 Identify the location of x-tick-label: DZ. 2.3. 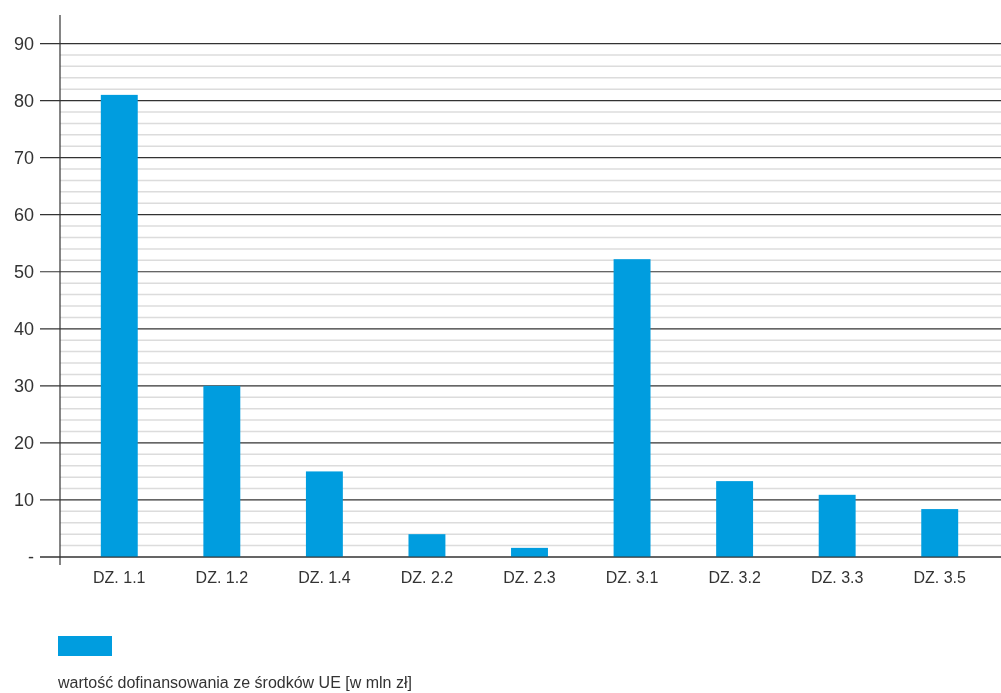
(529, 577).